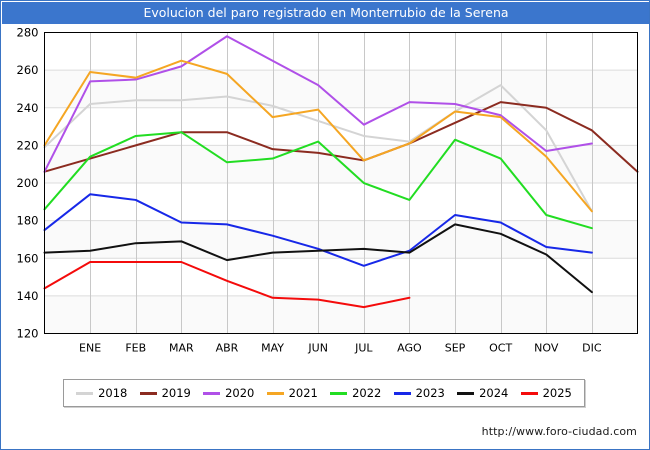 This screenshot has height=450, width=650. I want to click on x-tick-label: ABR, so click(227, 348).